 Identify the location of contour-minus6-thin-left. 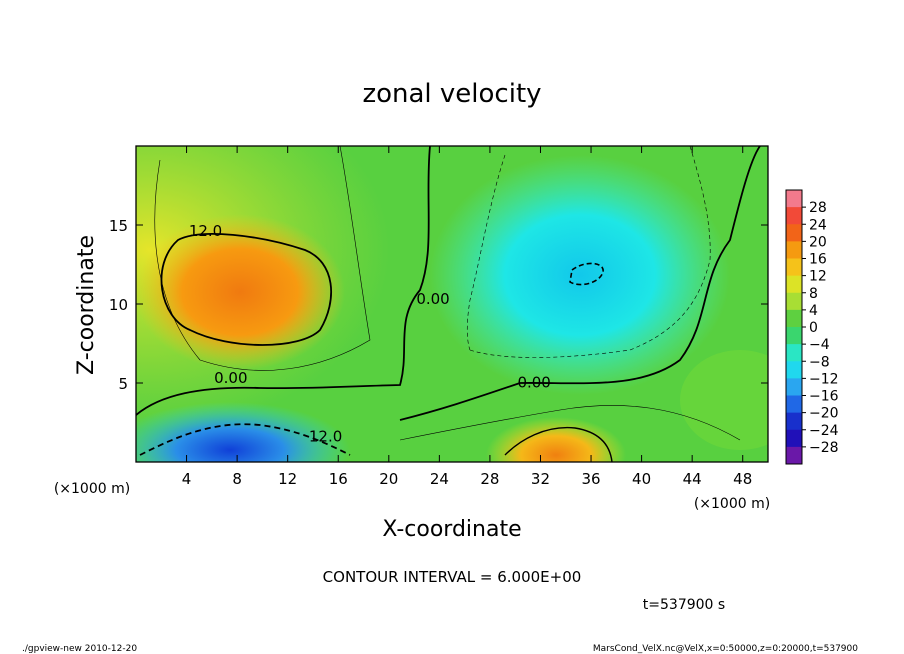
(486, 252).